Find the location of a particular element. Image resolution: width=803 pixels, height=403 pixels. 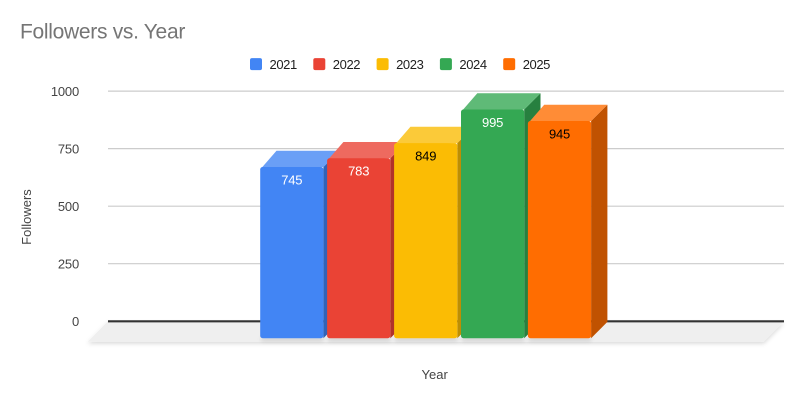

svg-text: Year is located at coordinates (435, 374).